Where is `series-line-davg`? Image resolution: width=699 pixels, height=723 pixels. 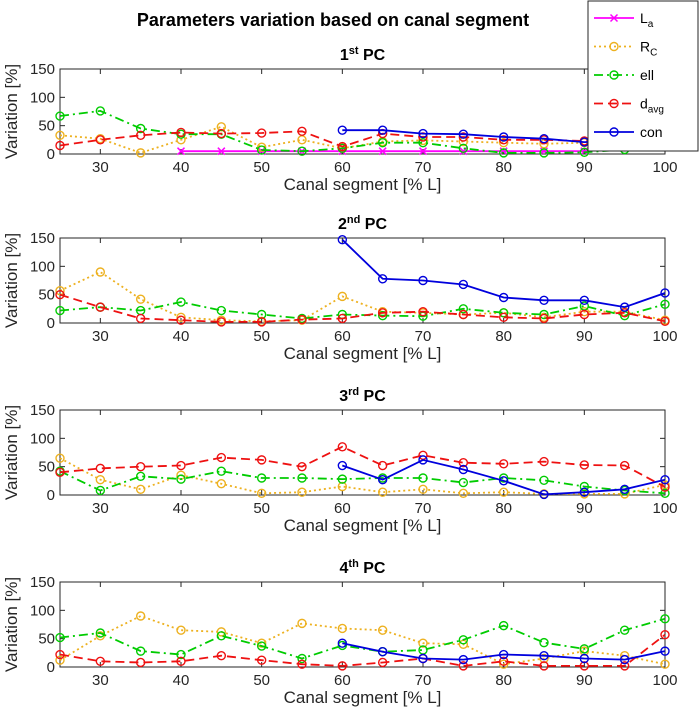
series-line-davg is located at coordinates (362, 650).